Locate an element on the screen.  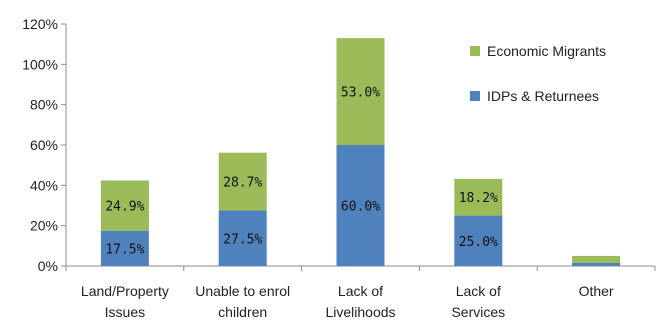
data-label: 25.0% is located at coordinates (478, 242).